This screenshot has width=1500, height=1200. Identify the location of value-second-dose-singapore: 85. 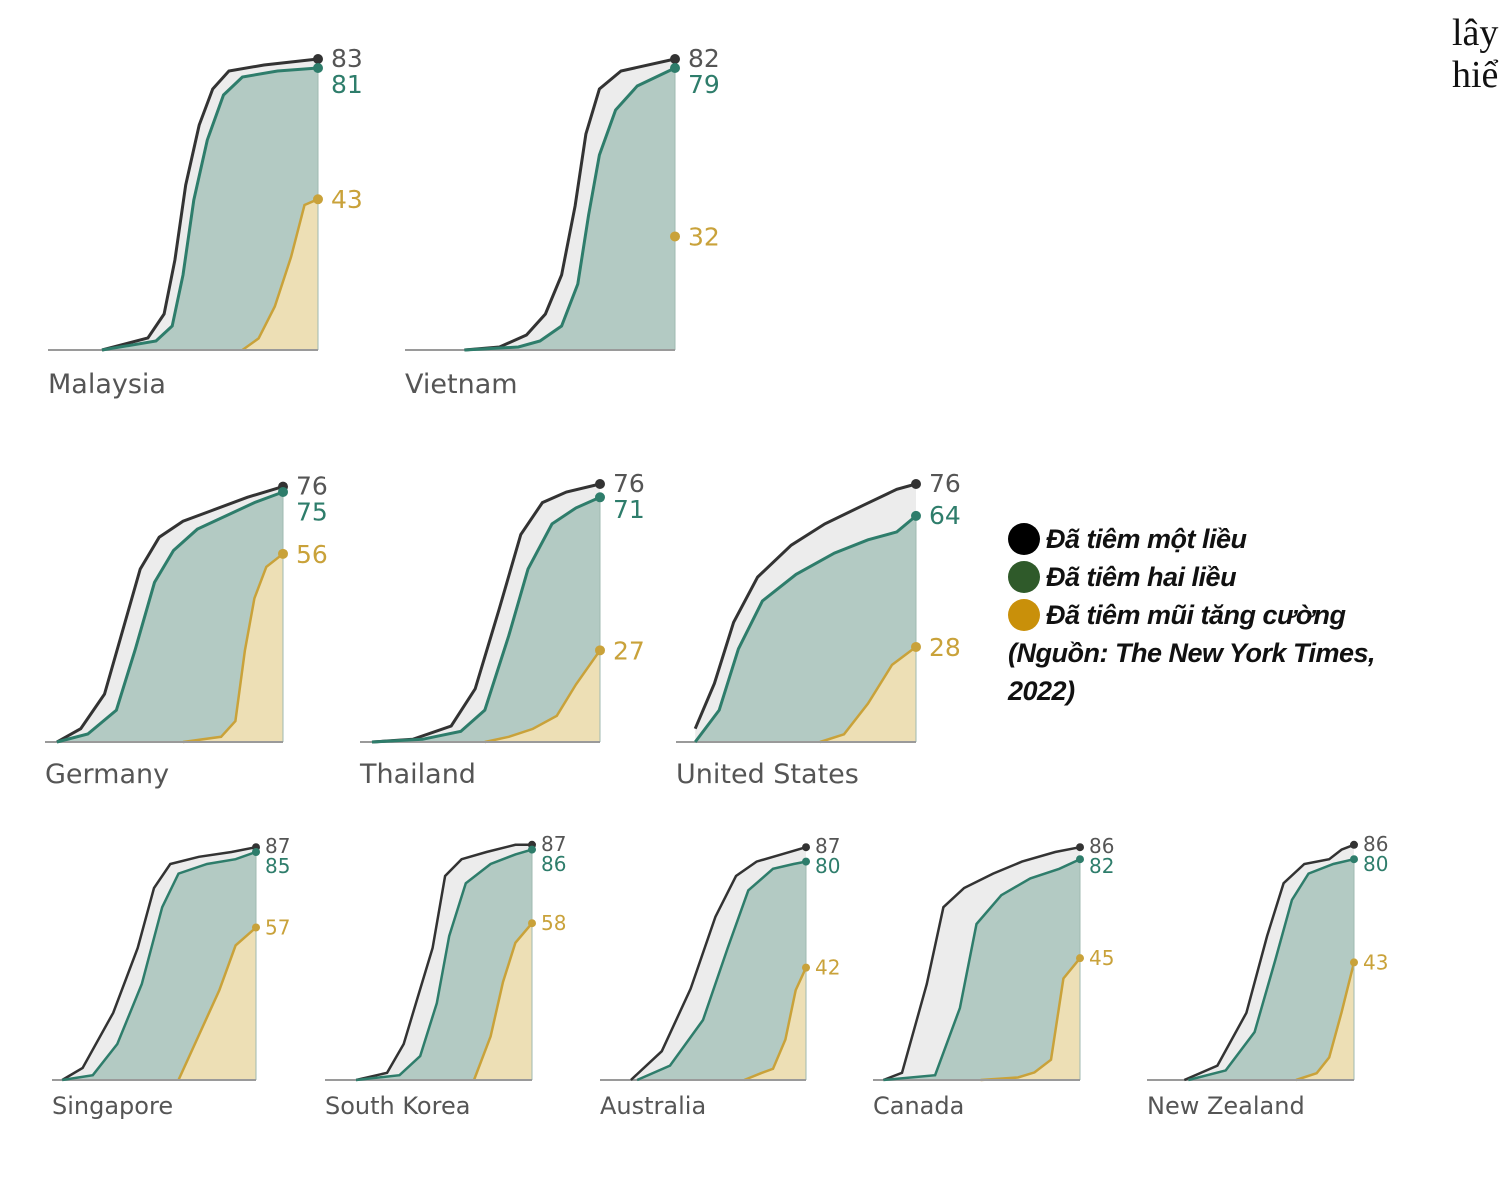
(277, 866).